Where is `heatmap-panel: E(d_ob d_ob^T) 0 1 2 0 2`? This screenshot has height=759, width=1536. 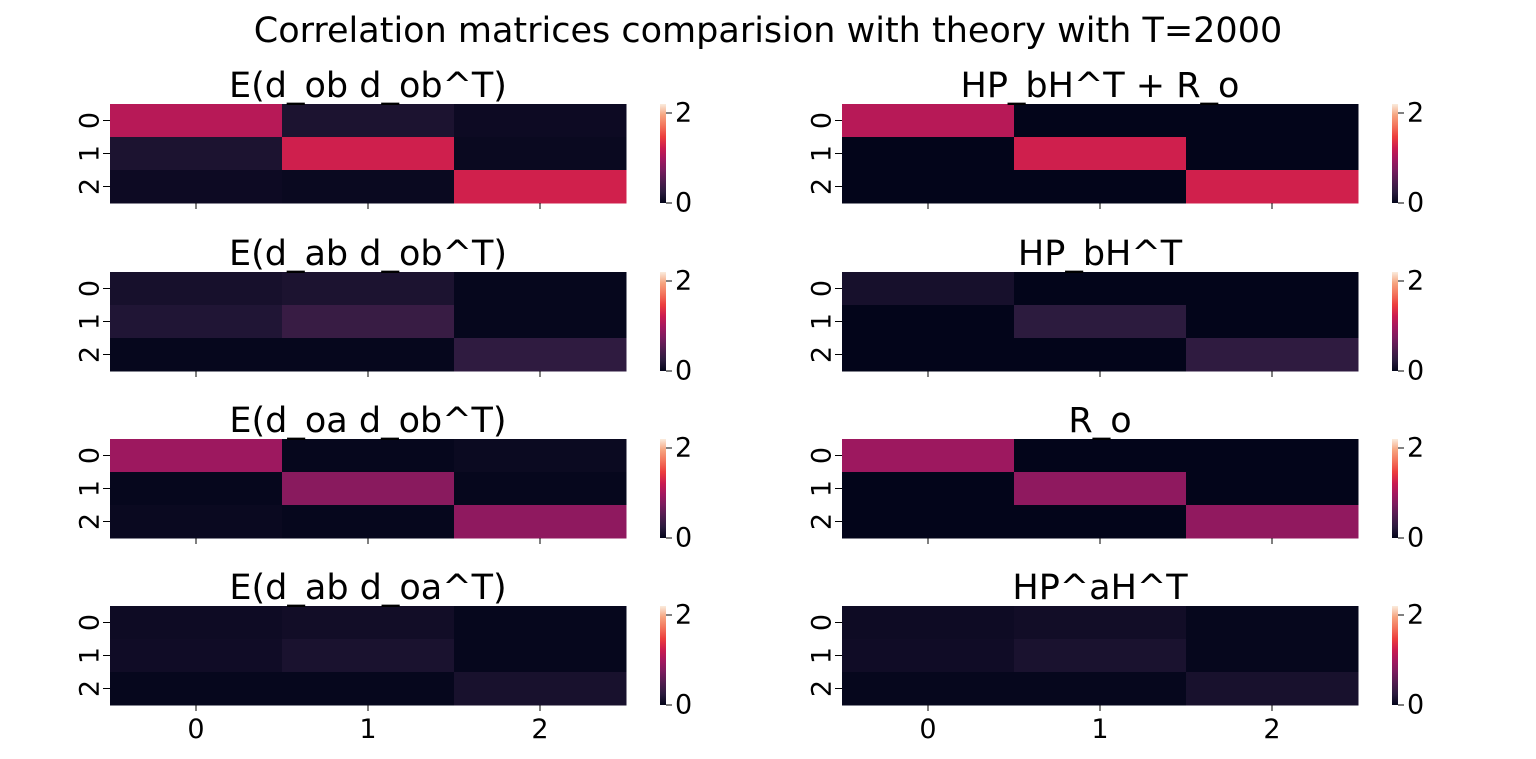 heatmap-panel: E(d_ob d_ob^T) 0 1 2 0 2 is located at coordinates (384, 142).